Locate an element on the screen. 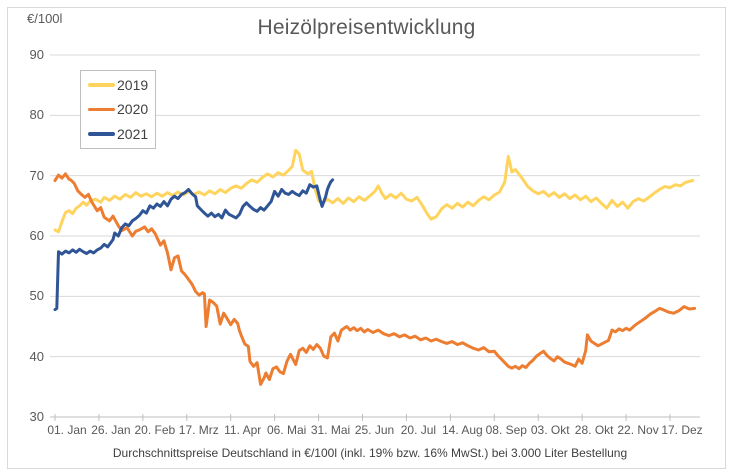 This screenshot has height=476, width=733. x-tick-label: 26. Jan is located at coordinates (111, 430).